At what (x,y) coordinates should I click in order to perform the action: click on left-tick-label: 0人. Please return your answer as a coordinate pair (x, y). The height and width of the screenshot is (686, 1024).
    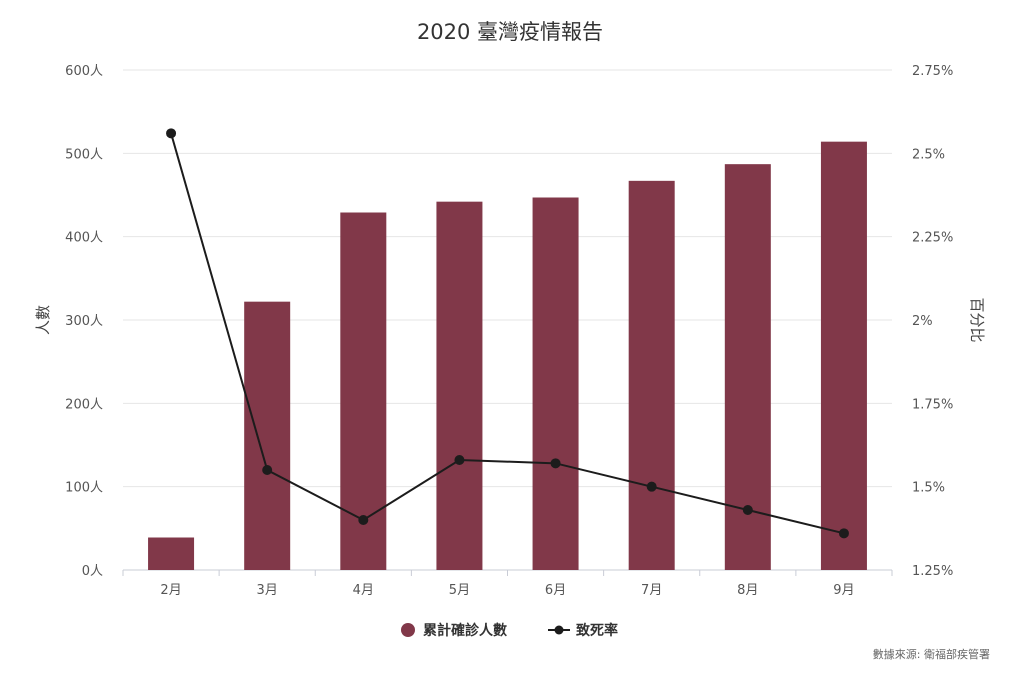
    Looking at the image, I should click on (92, 571).